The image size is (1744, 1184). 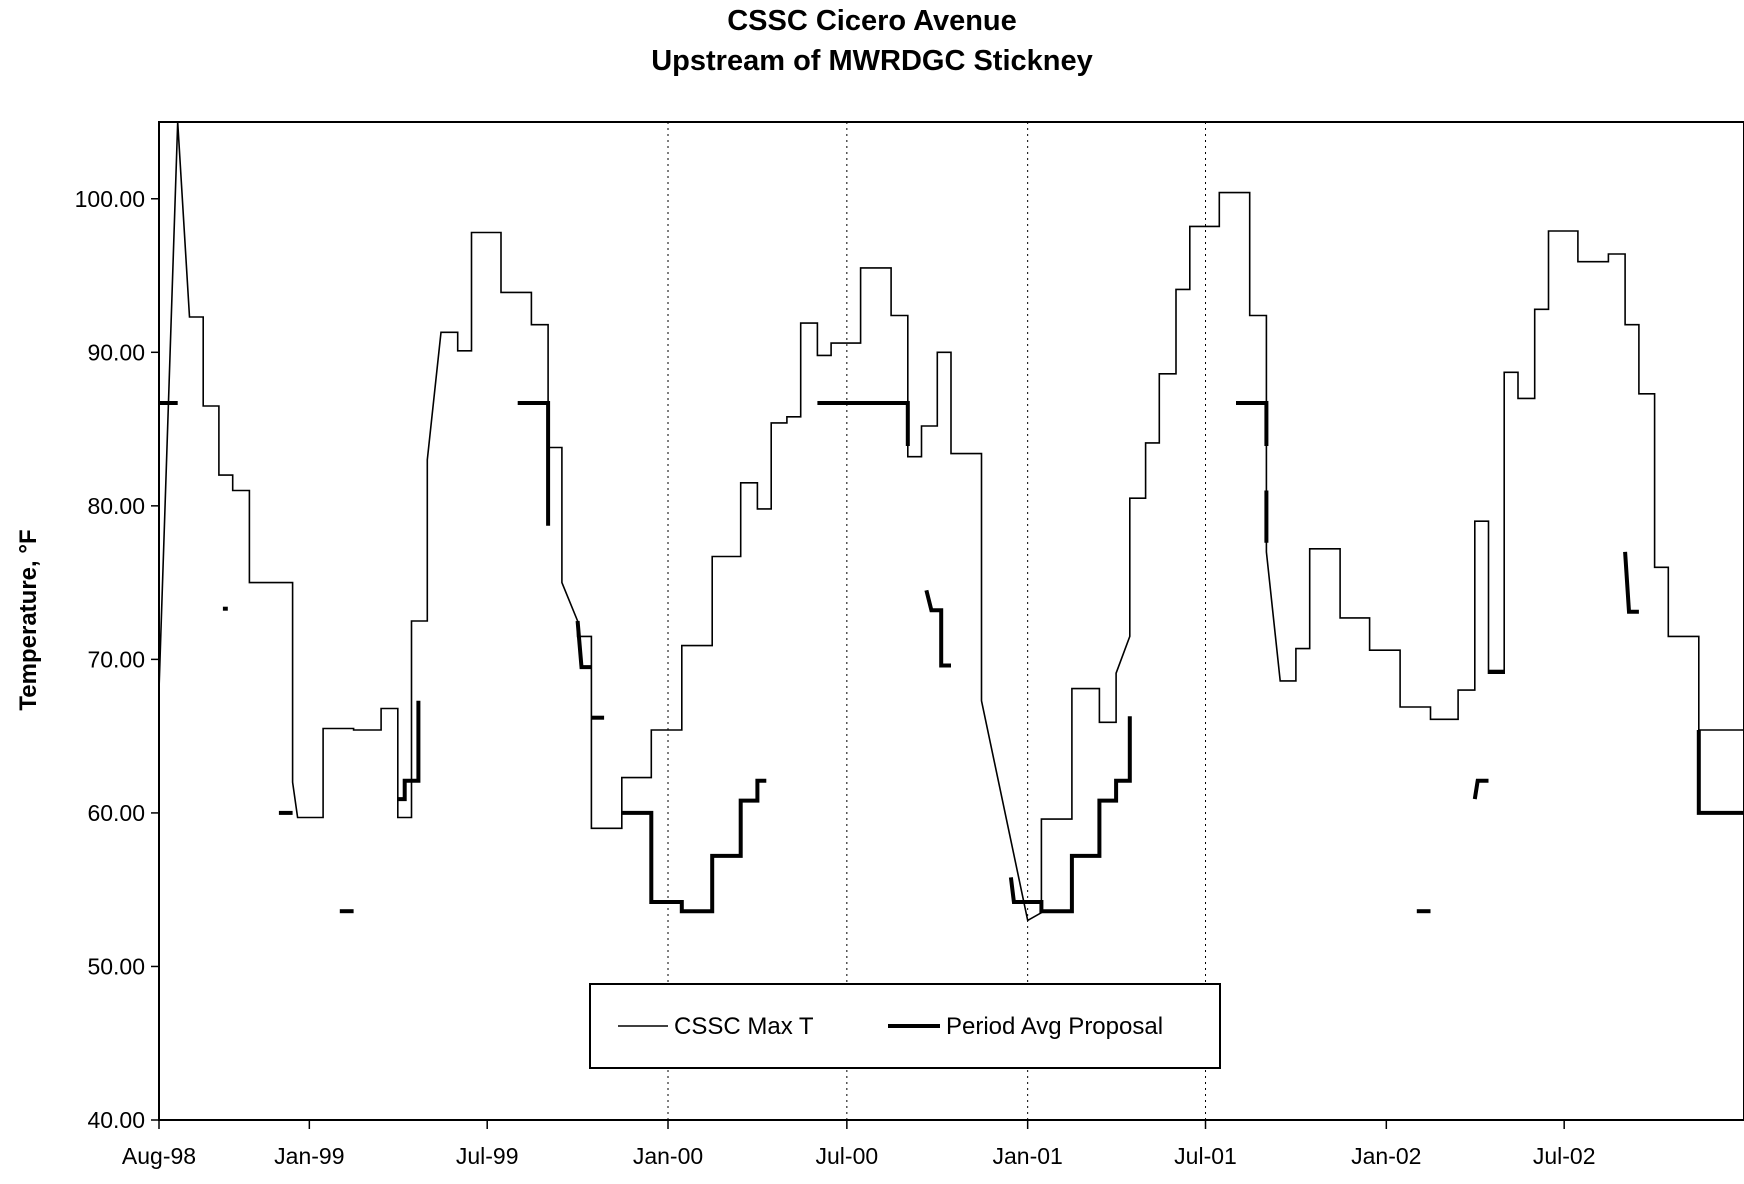 I want to click on y-tick-label: 70.00, so click(x=116, y=659).